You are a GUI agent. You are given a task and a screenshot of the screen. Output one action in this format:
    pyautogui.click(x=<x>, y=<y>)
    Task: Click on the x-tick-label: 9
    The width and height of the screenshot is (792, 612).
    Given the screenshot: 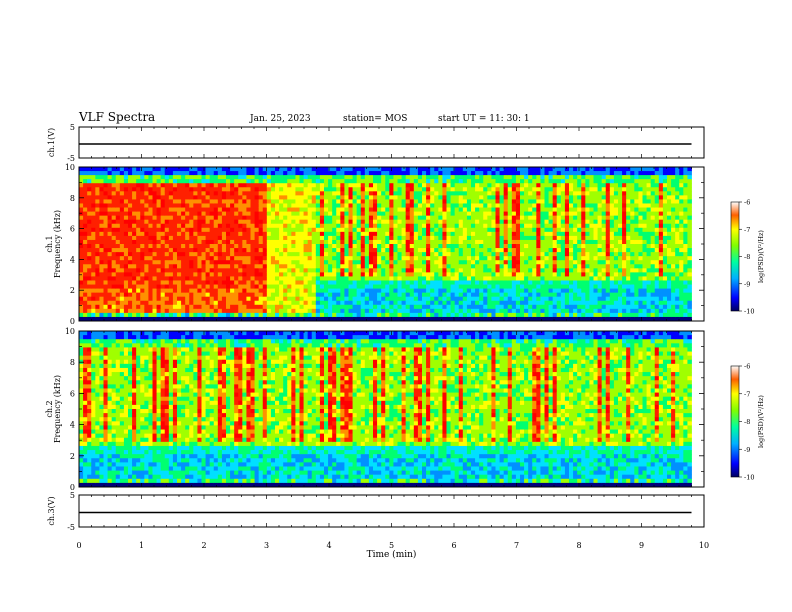 What is the action you would take?
    pyautogui.click(x=641, y=545)
    